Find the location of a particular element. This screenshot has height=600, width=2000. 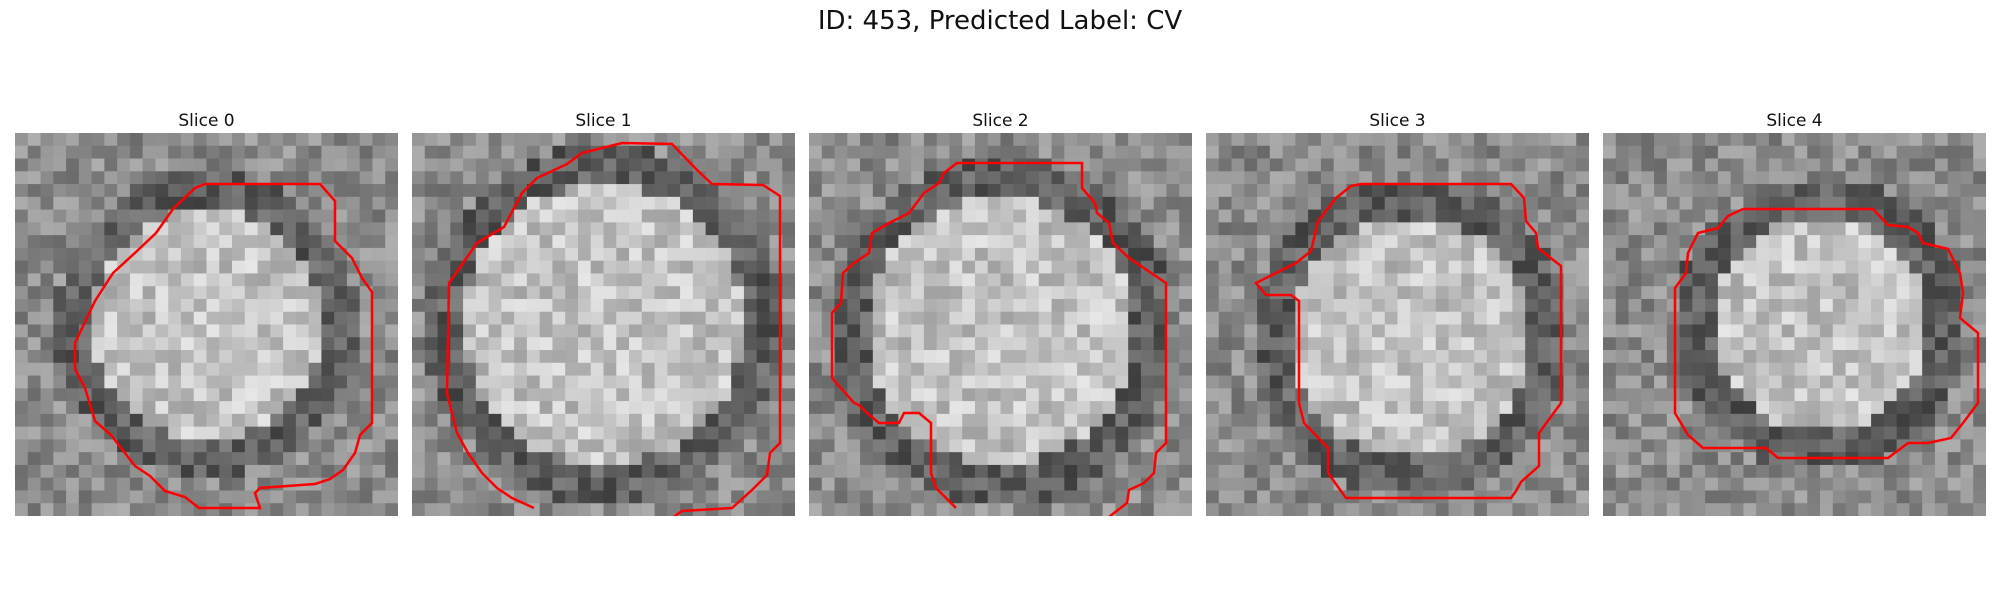

slice-panel-0: Slice 0 is located at coordinates (206, 312).